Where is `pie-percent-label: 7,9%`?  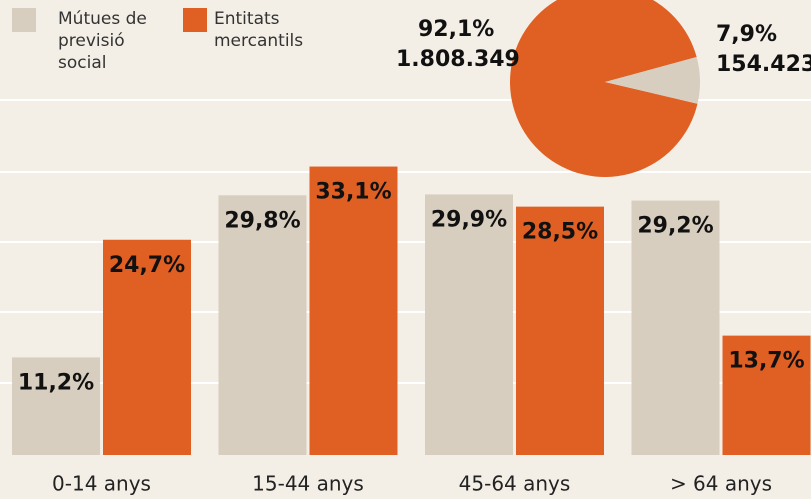
pie-percent-label: 7,9% is located at coordinates (746, 34).